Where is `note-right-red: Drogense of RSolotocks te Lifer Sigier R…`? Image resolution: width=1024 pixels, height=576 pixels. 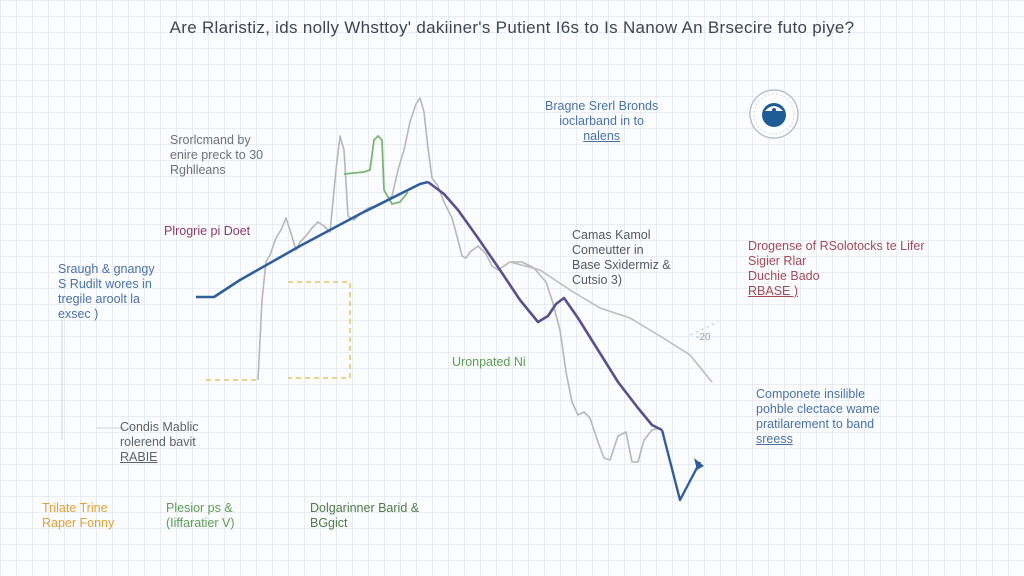
note-right-red: Drogense of RSolotocks te Lifer Sigier R… is located at coordinates (836, 269).